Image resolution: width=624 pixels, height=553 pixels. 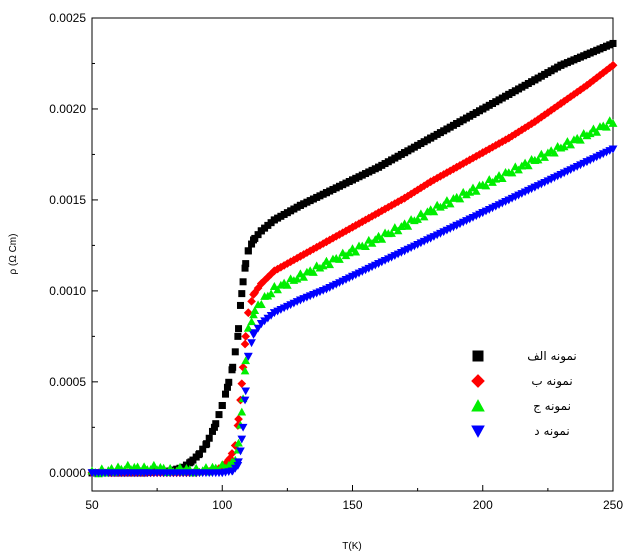 What do you see at coordinates (67, 473) in the screenshot?
I see `y-tick-label: 0.0000` at bounding box center [67, 473].